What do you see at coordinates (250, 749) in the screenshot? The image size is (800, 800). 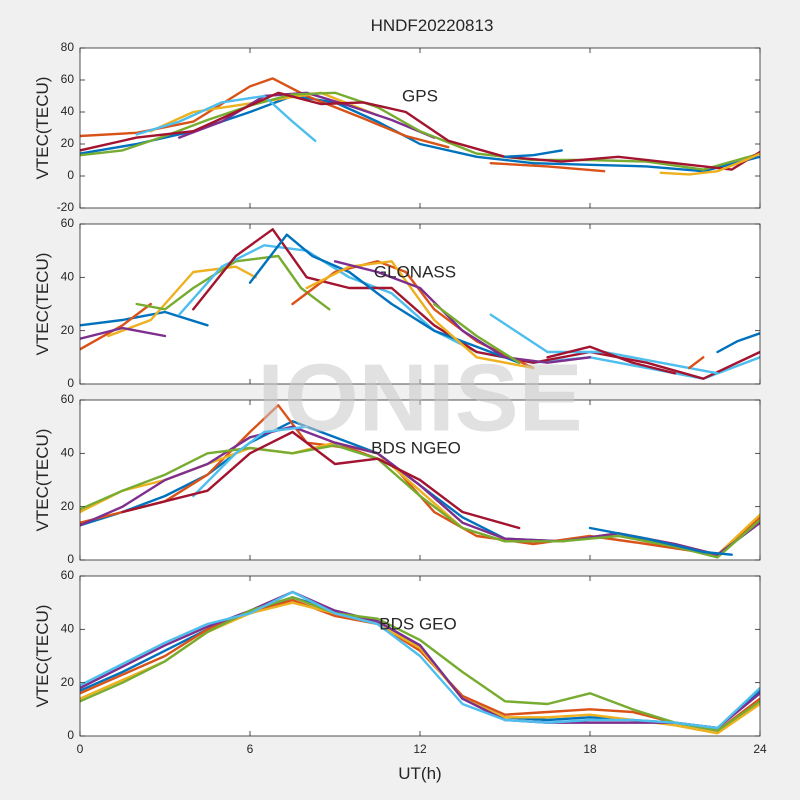 I see `x-tick-label: 6` at bounding box center [250, 749].